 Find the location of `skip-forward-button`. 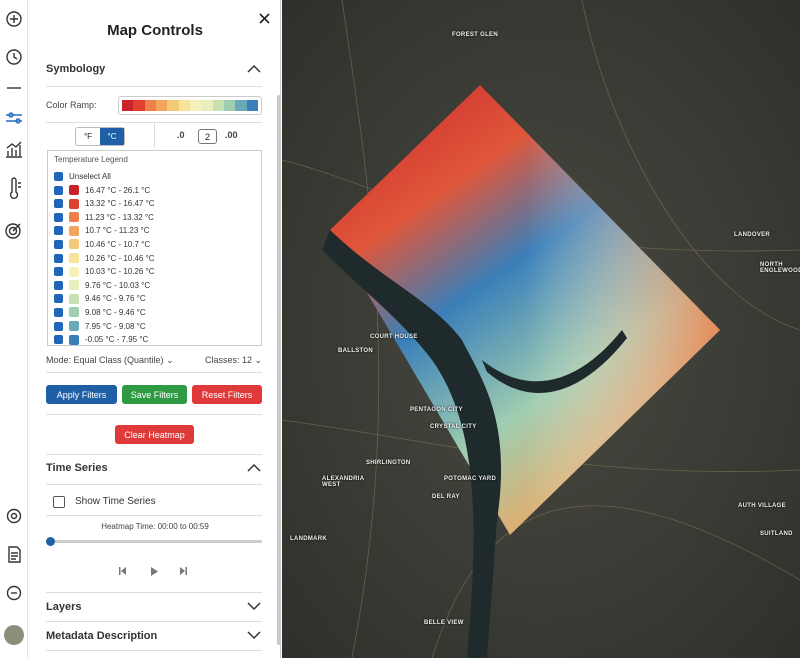

skip-forward-button is located at coordinates (183, 571).